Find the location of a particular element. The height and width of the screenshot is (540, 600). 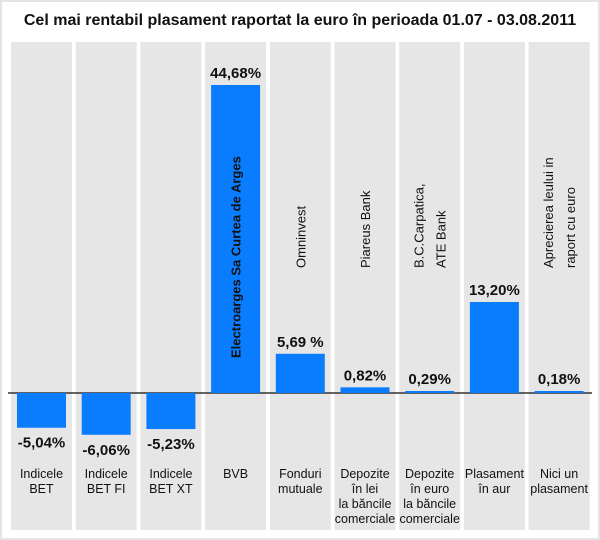

bar-annotation: Aprecierea leului in is located at coordinates (548, 212).